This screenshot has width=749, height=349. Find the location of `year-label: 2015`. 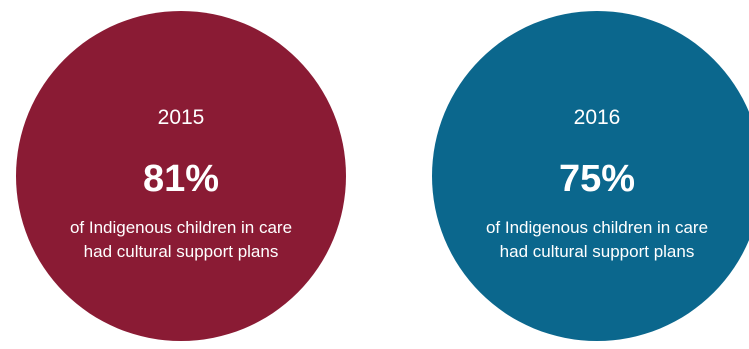

year-label: 2015 is located at coordinates (181, 117).